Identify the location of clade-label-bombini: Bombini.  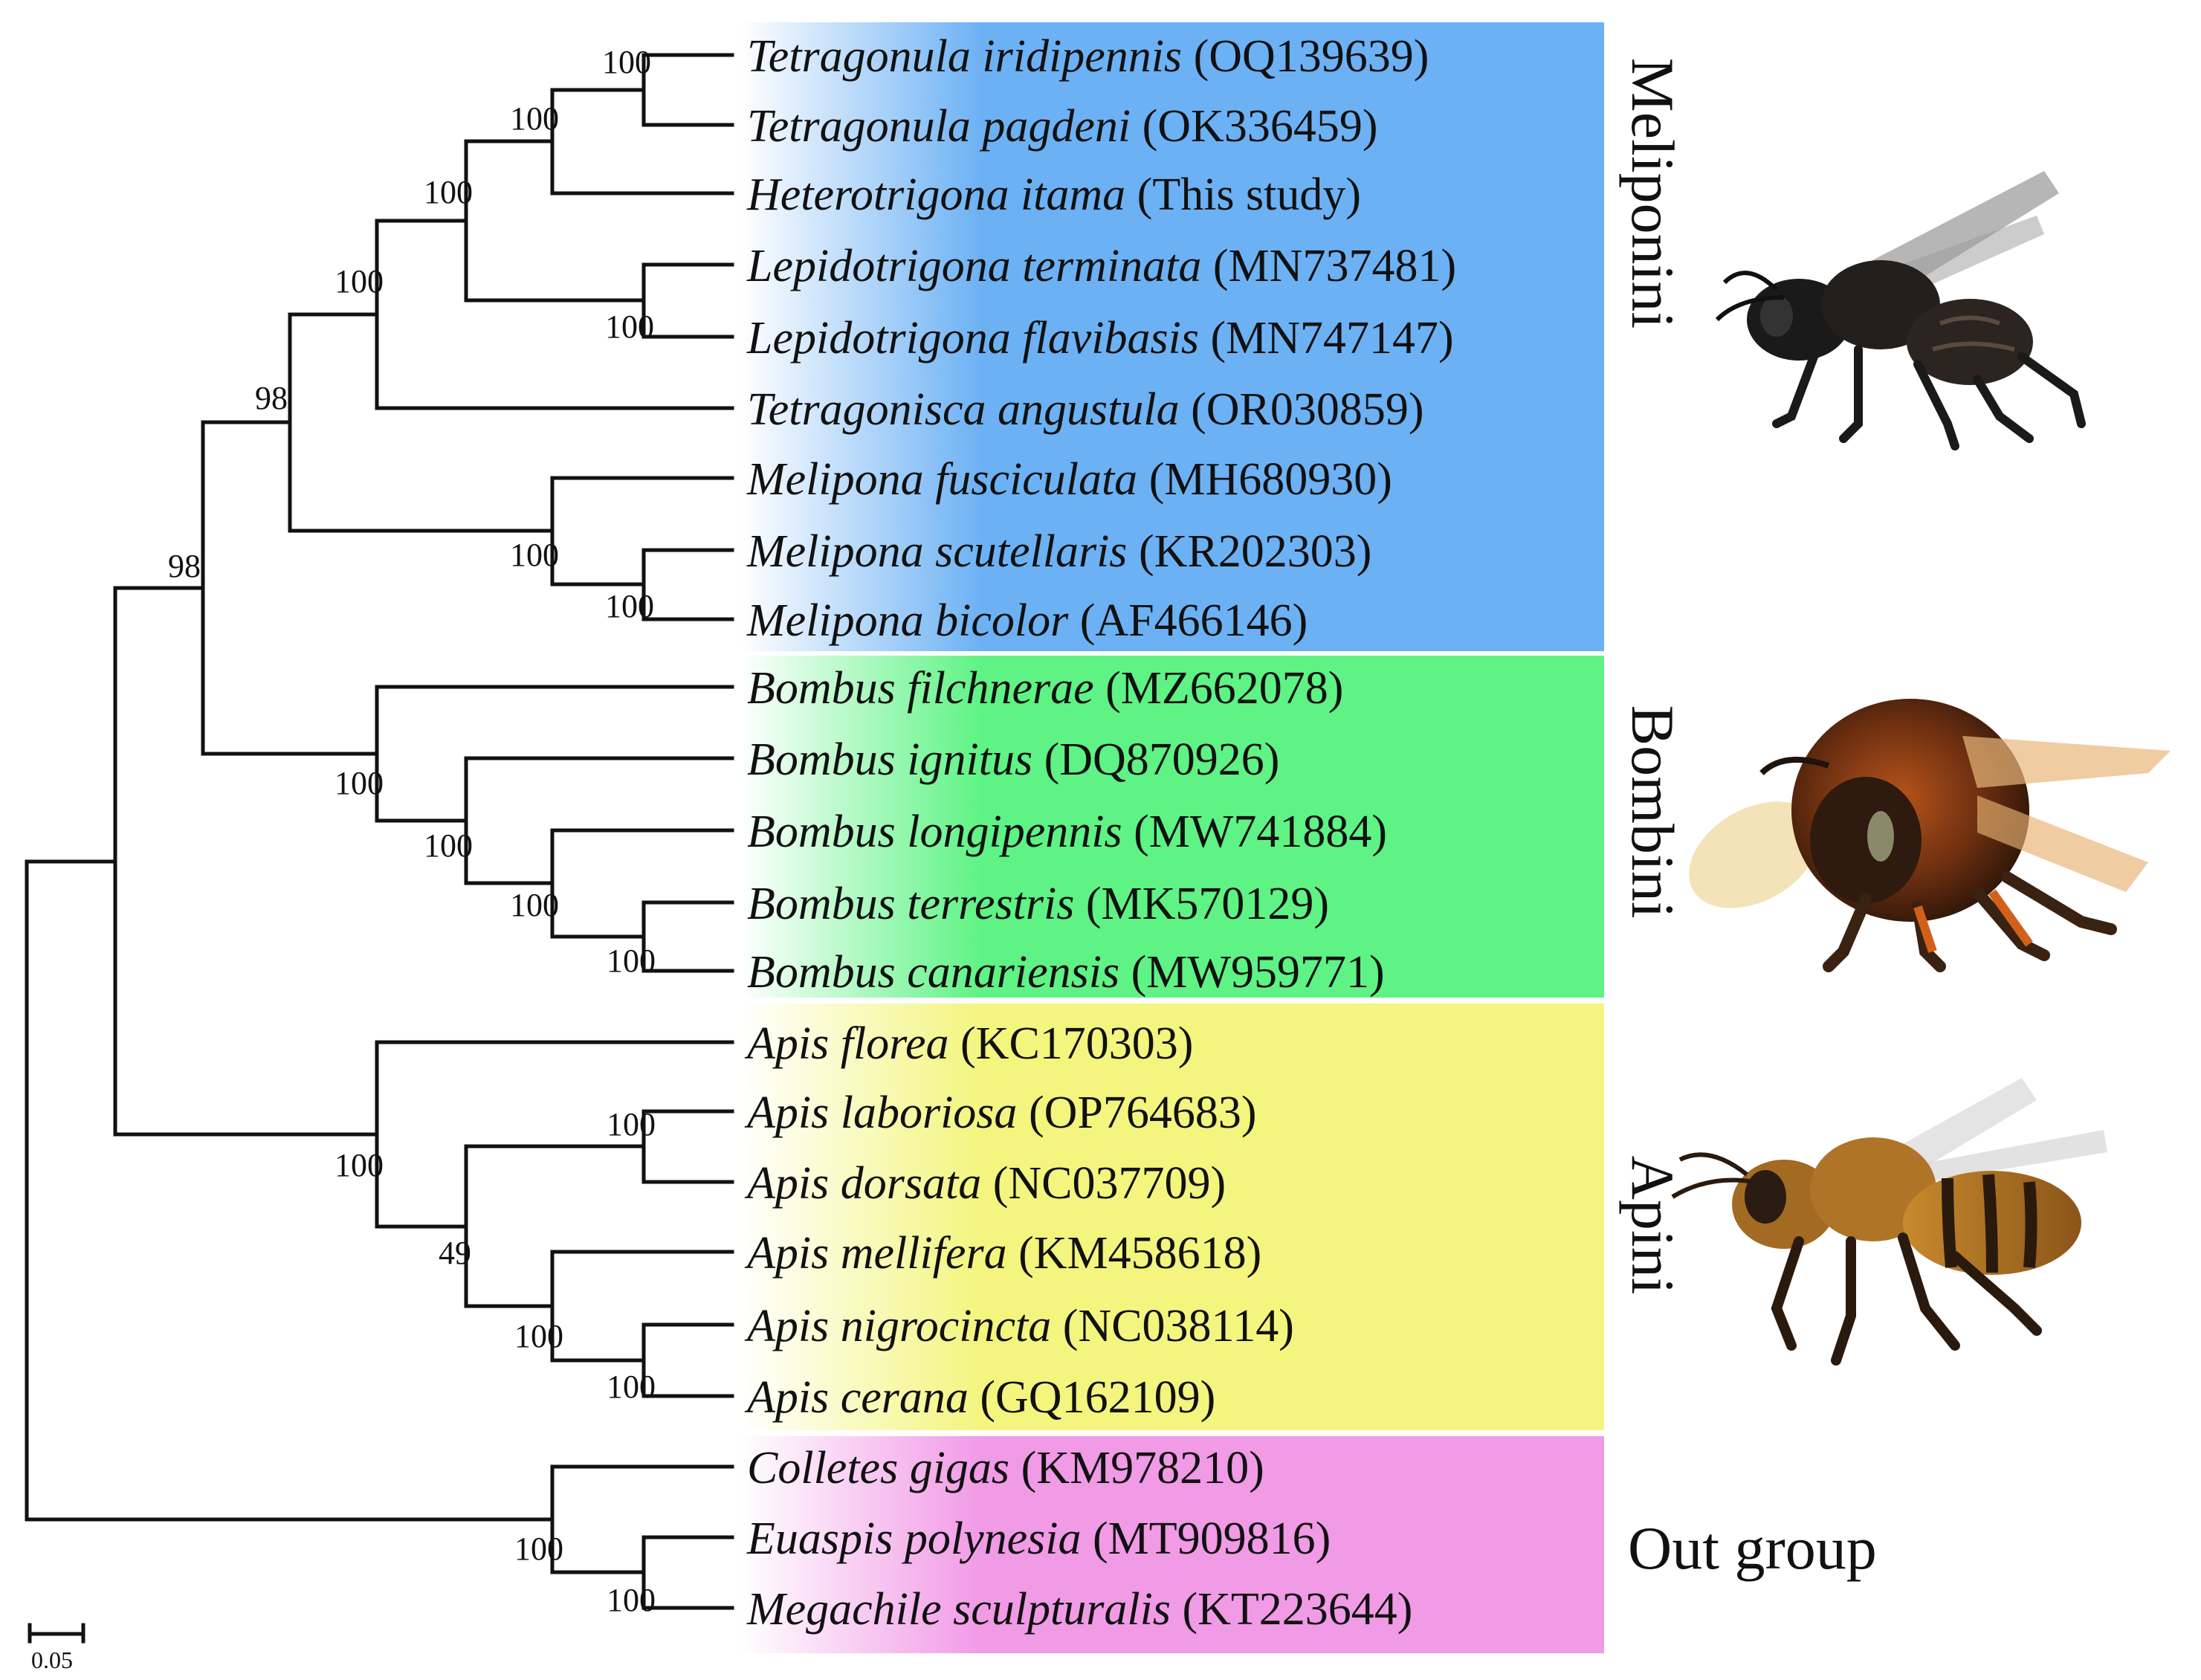
(1653, 812).